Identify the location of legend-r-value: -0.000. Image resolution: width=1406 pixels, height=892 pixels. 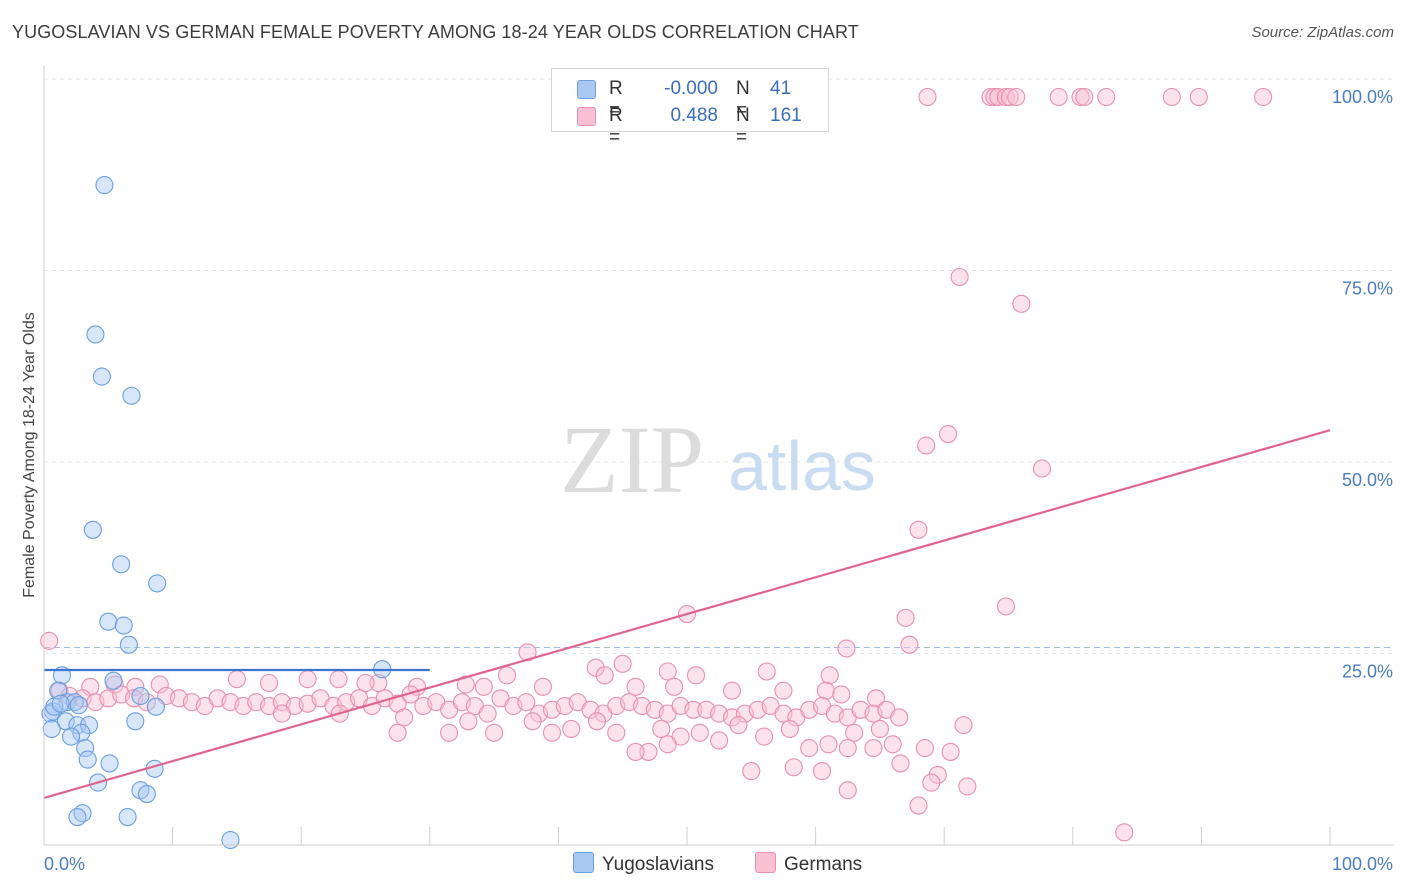
(691, 88).